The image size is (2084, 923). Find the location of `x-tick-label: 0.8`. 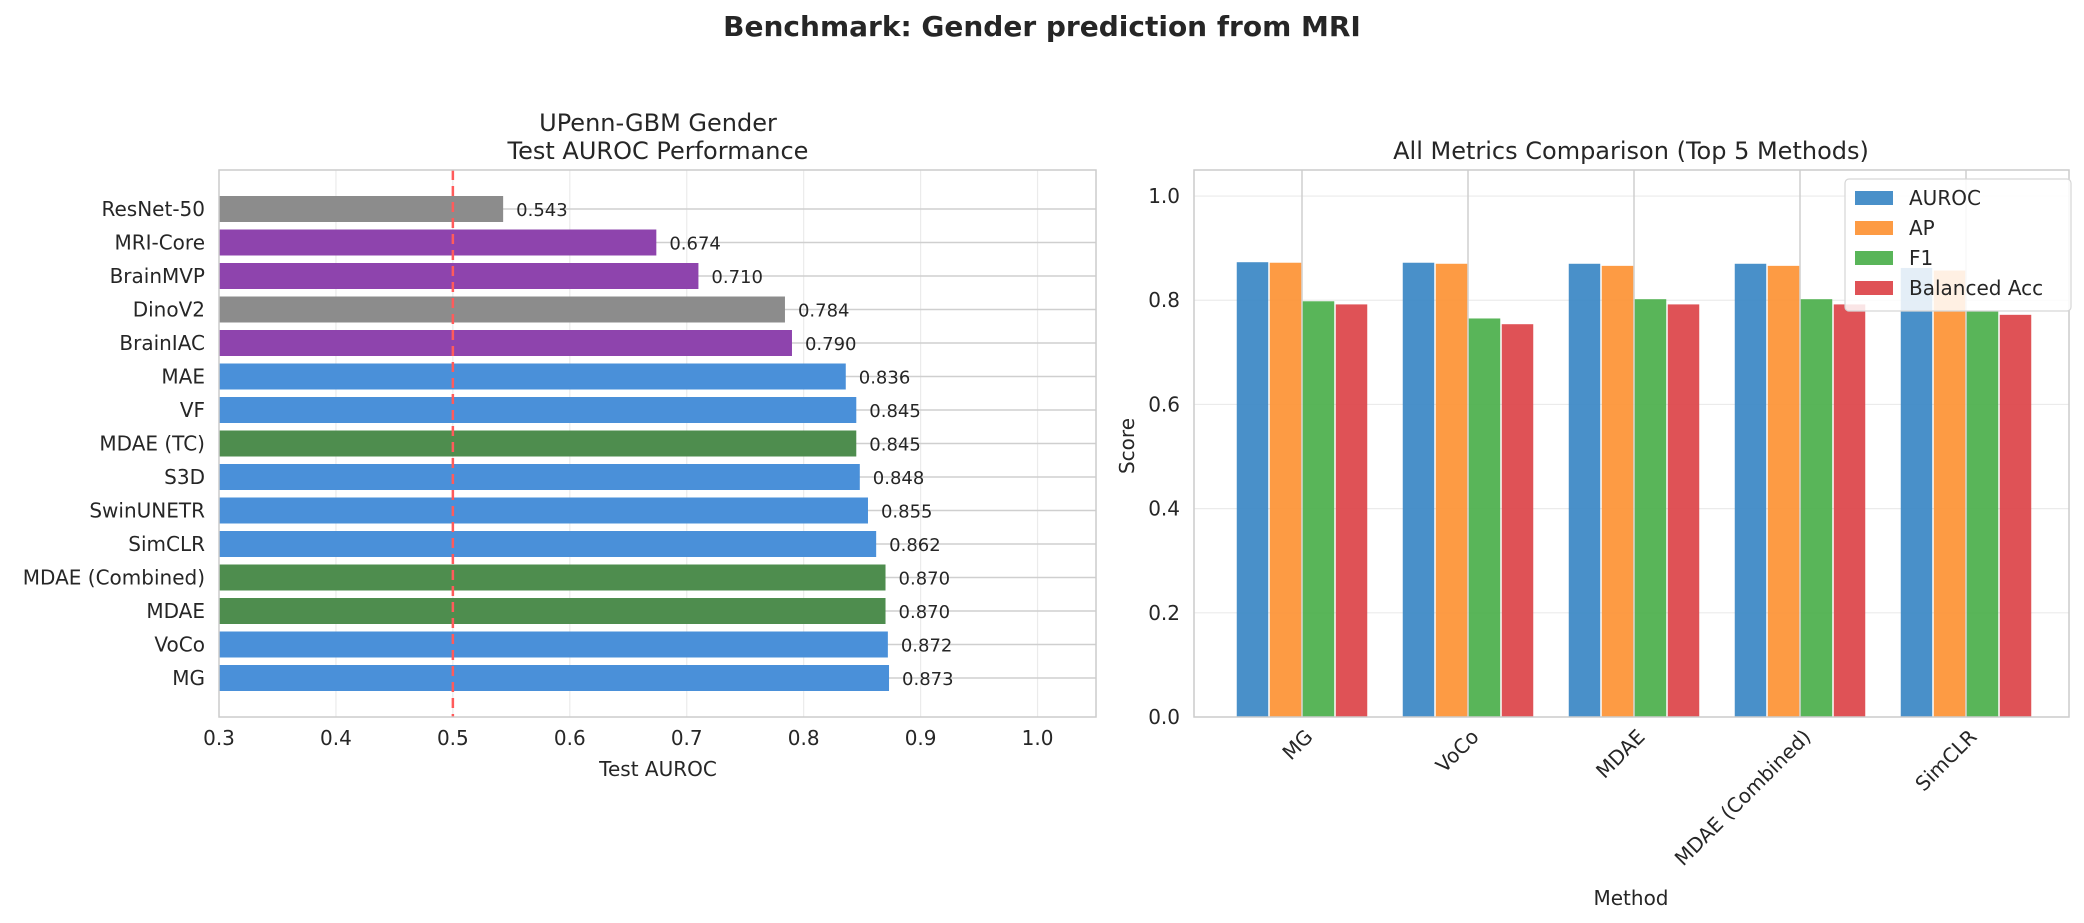

x-tick-label: 0.8 is located at coordinates (804, 738).